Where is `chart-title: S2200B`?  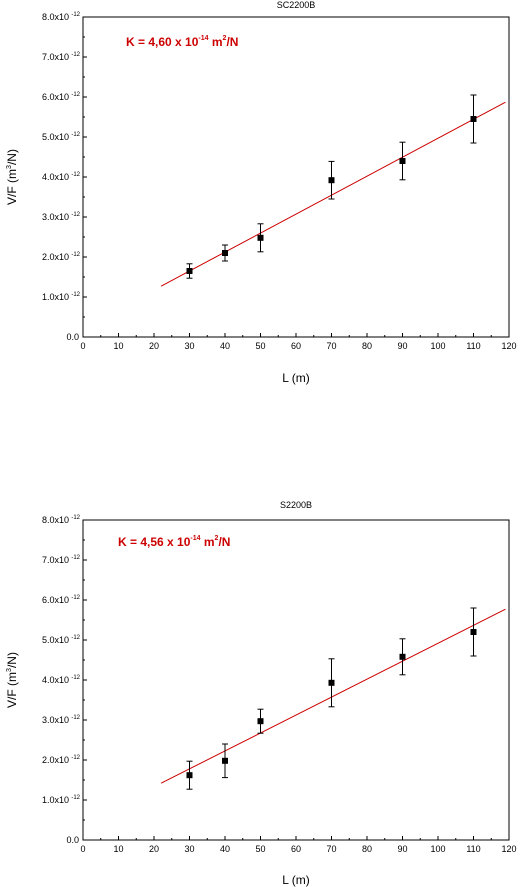
chart-title: S2200B is located at coordinates (296, 505).